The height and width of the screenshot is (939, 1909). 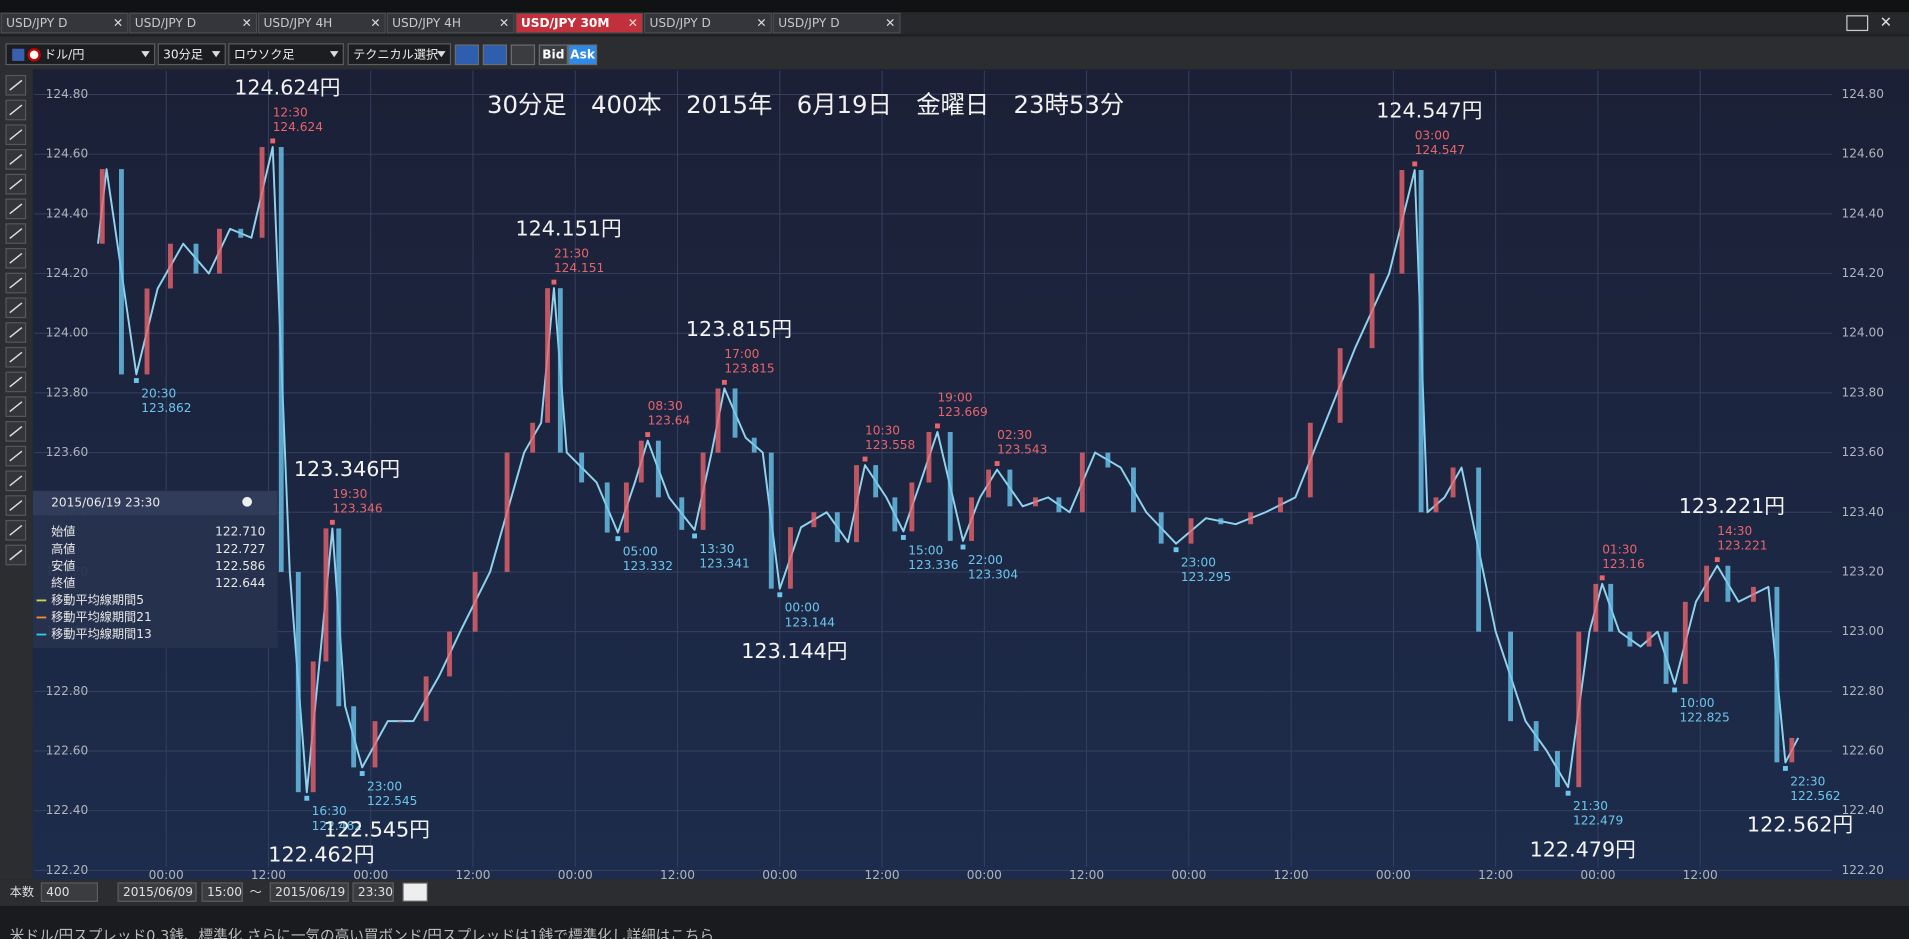 I want to click on y-tick-label: 123.20, so click(x=1862, y=571).